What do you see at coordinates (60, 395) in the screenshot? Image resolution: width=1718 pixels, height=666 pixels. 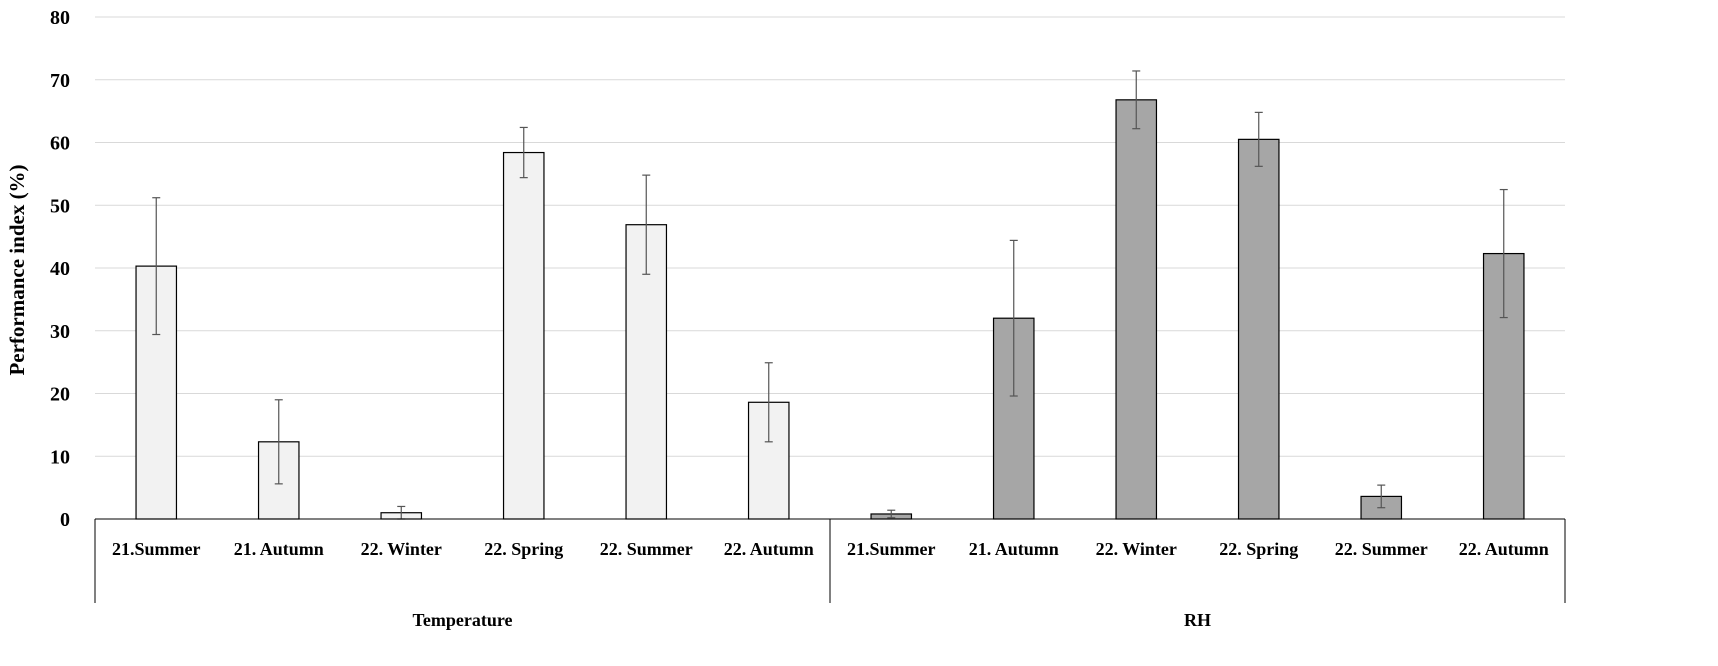 I see `y-tick-label: 20` at bounding box center [60, 395].